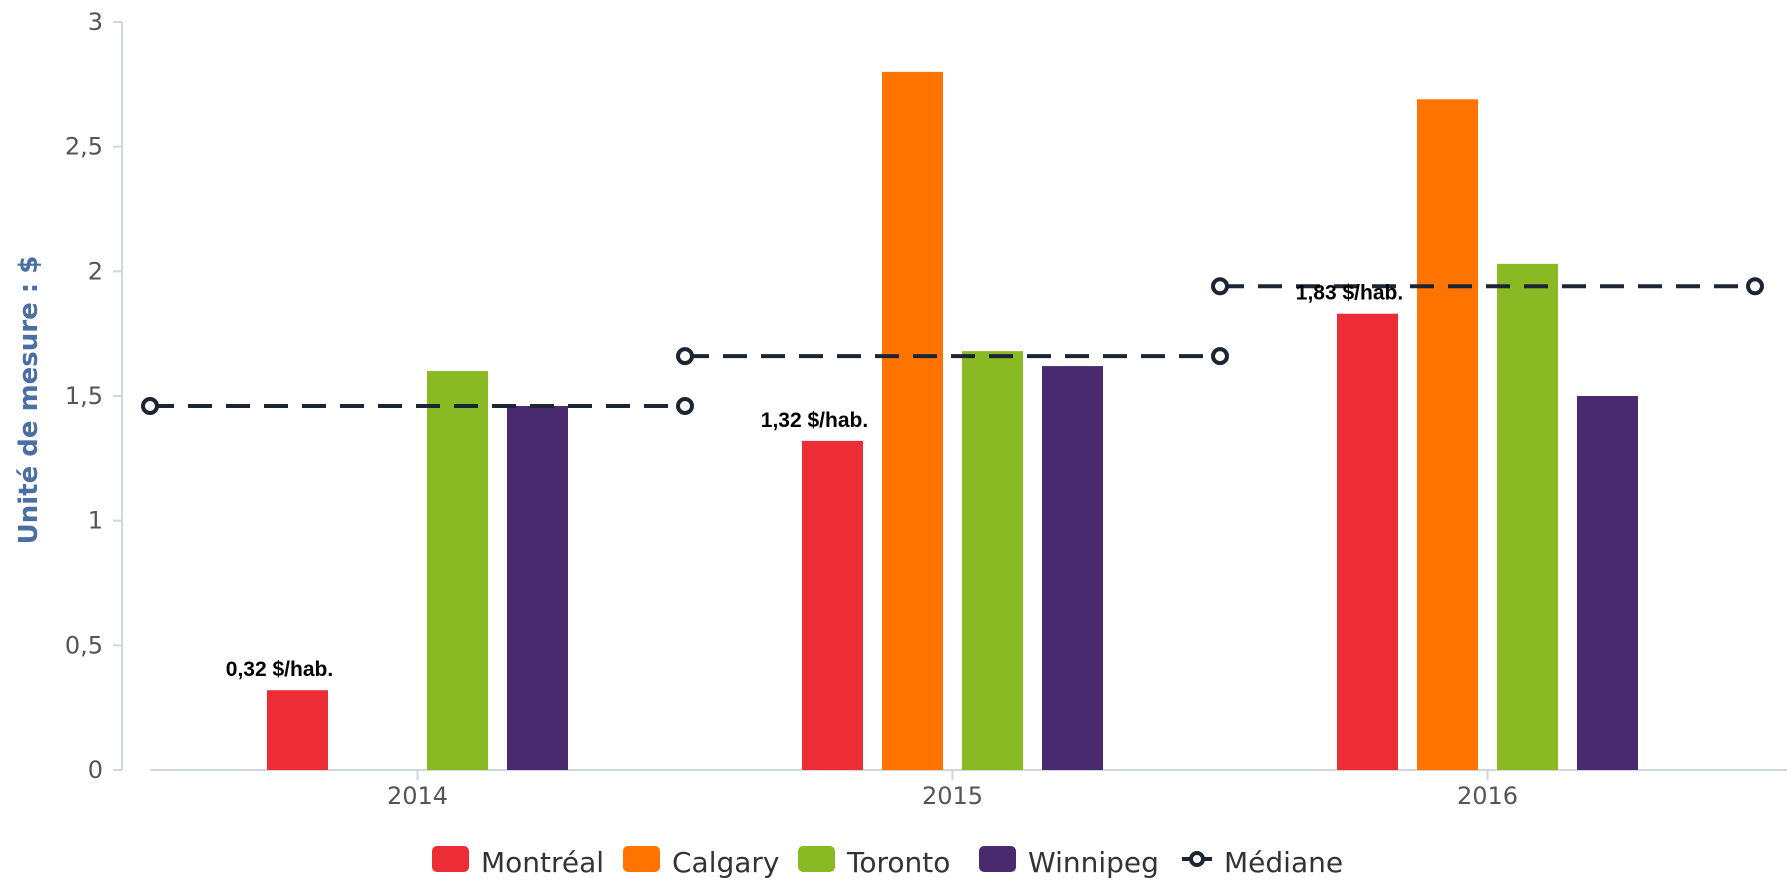 Image resolution: width=1787 pixels, height=890 pixels. I want to click on y-tick-label: 0, so click(95, 770).